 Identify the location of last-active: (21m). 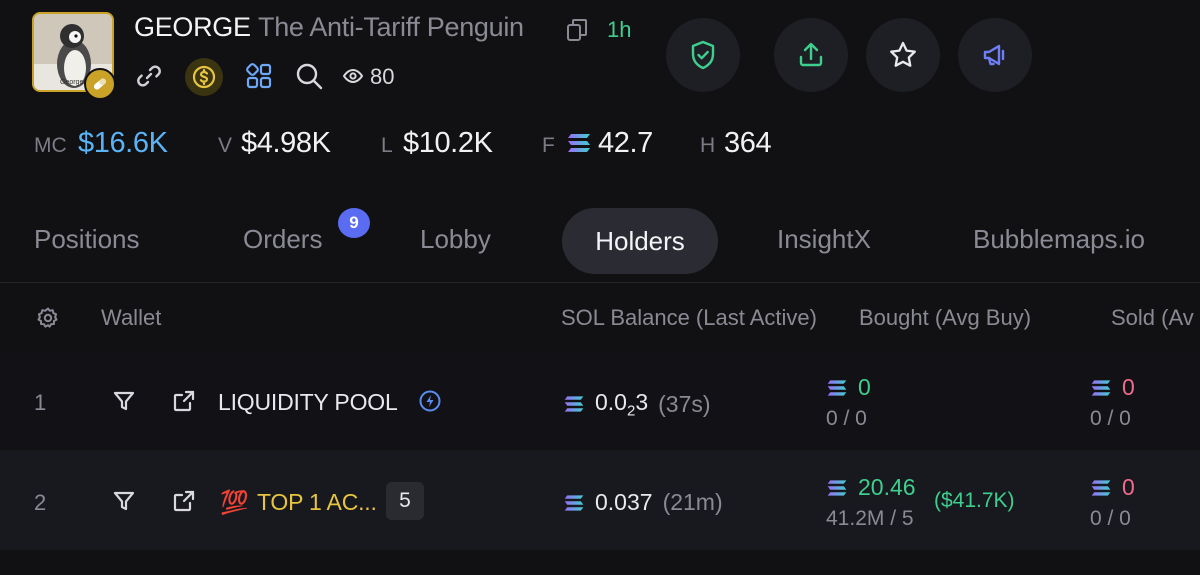
(692, 502).